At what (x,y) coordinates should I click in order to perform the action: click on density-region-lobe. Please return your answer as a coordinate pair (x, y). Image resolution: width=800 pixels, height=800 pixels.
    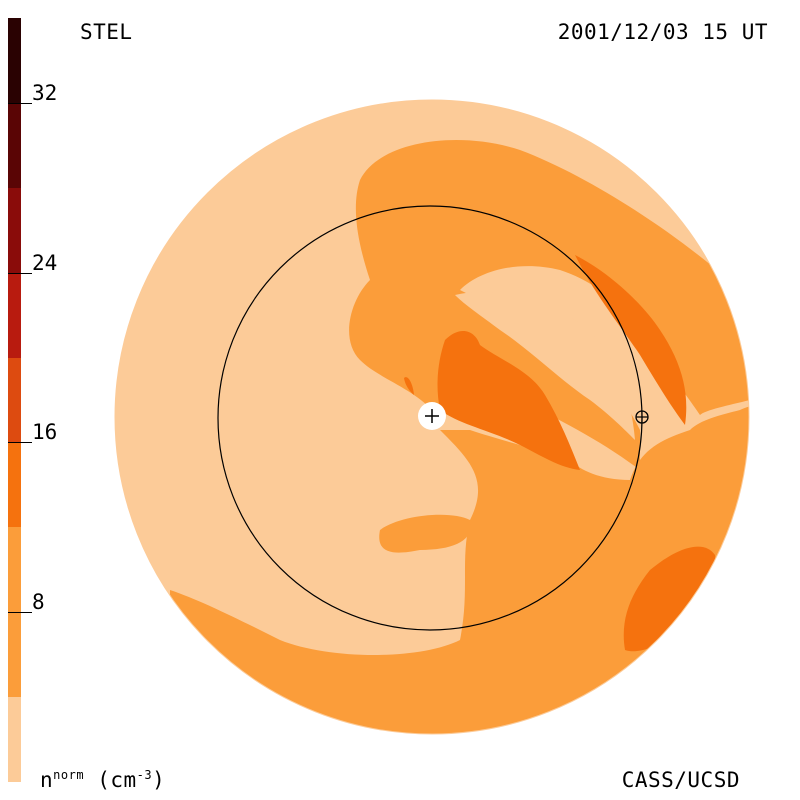
    Looking at the image, I should click on (669, 599).